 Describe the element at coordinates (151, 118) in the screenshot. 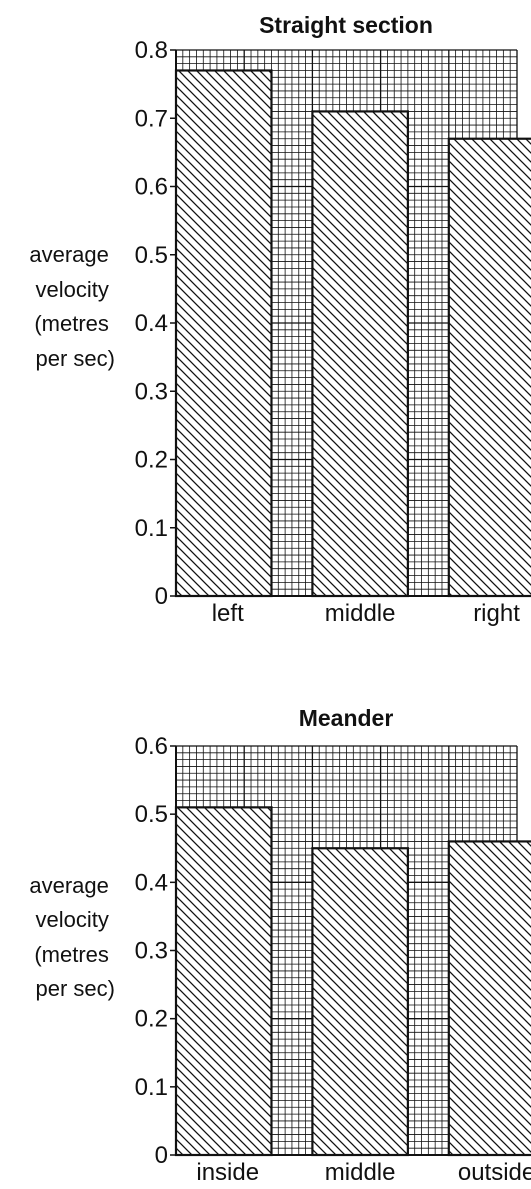

I see `y-tick-label: 0.7` at that location.